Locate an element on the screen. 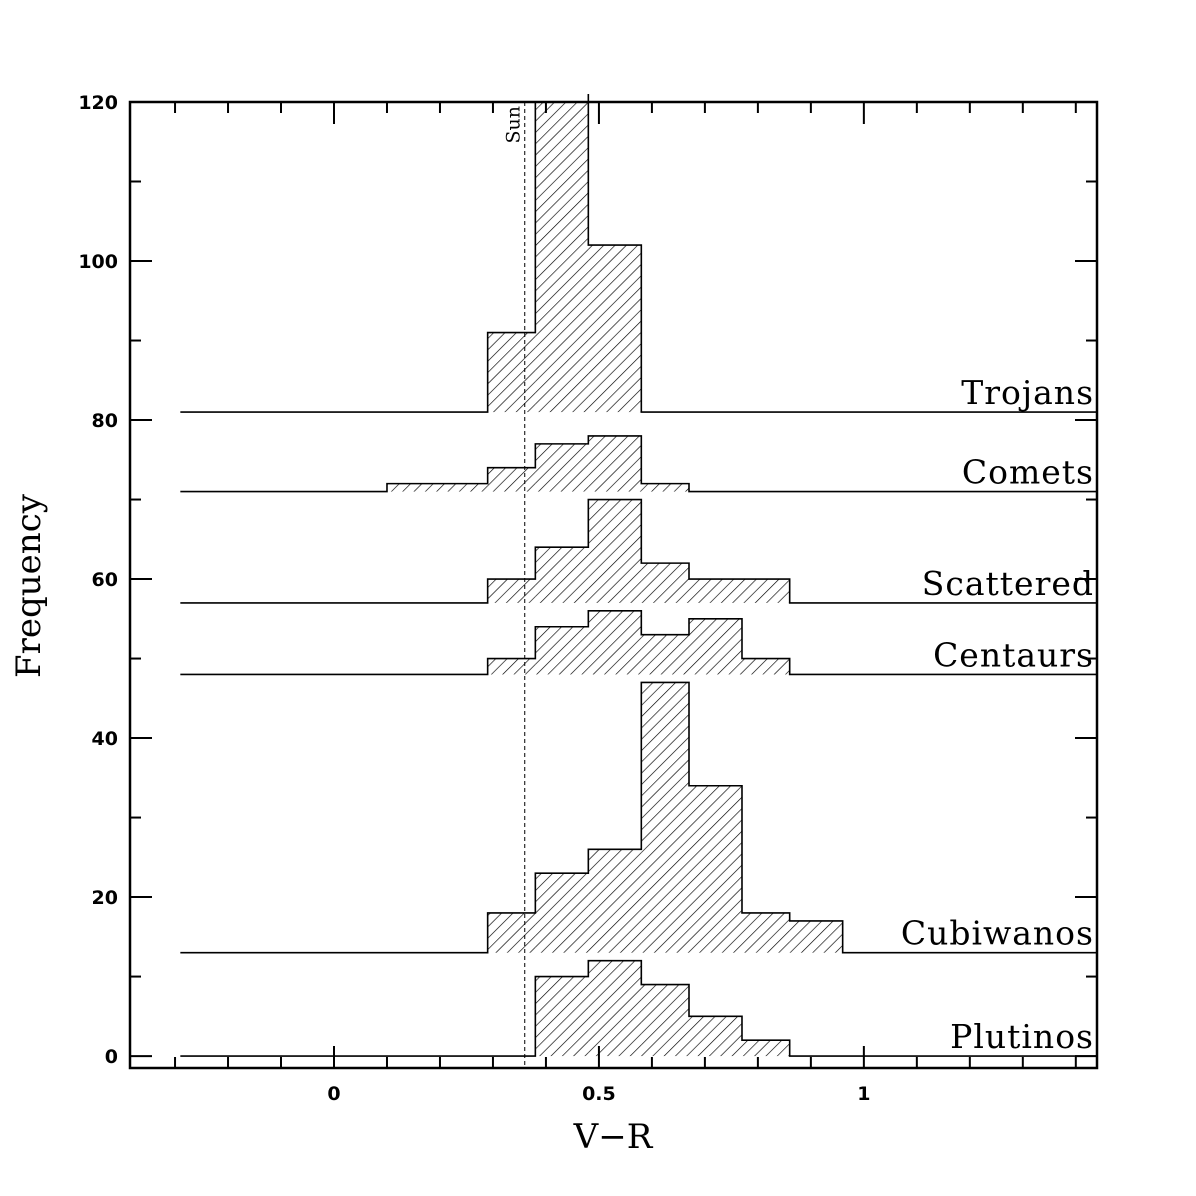  y-tick-label: 60 is located at coordinates (105, 580).